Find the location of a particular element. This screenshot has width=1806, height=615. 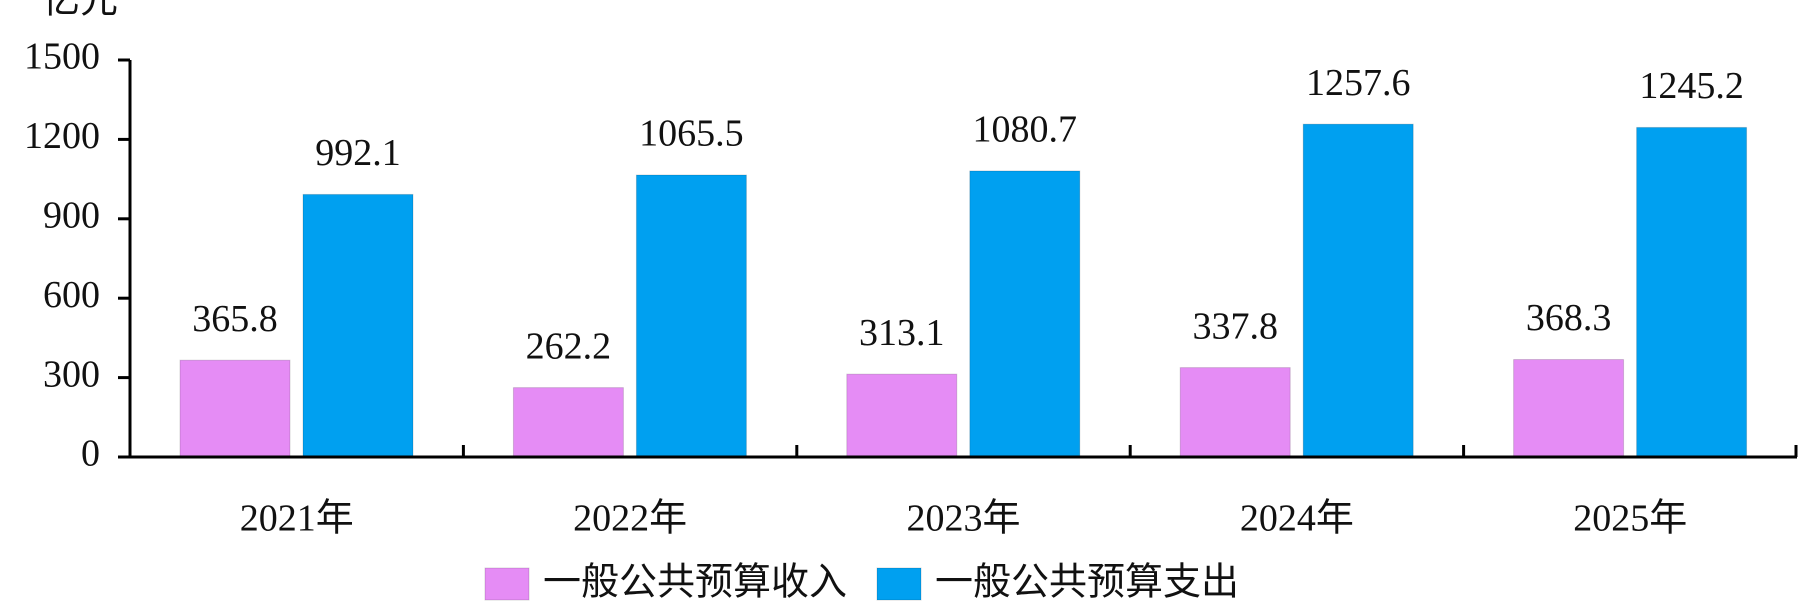

data-label: 1080.7 is located at coordinates (1025, 130).